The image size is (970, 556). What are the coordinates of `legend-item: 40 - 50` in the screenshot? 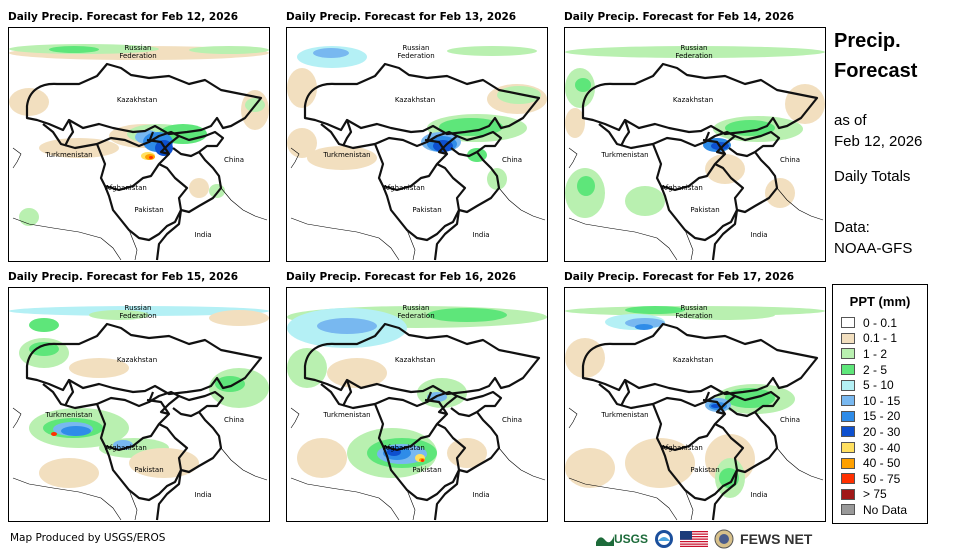 It's located at (880, 463).